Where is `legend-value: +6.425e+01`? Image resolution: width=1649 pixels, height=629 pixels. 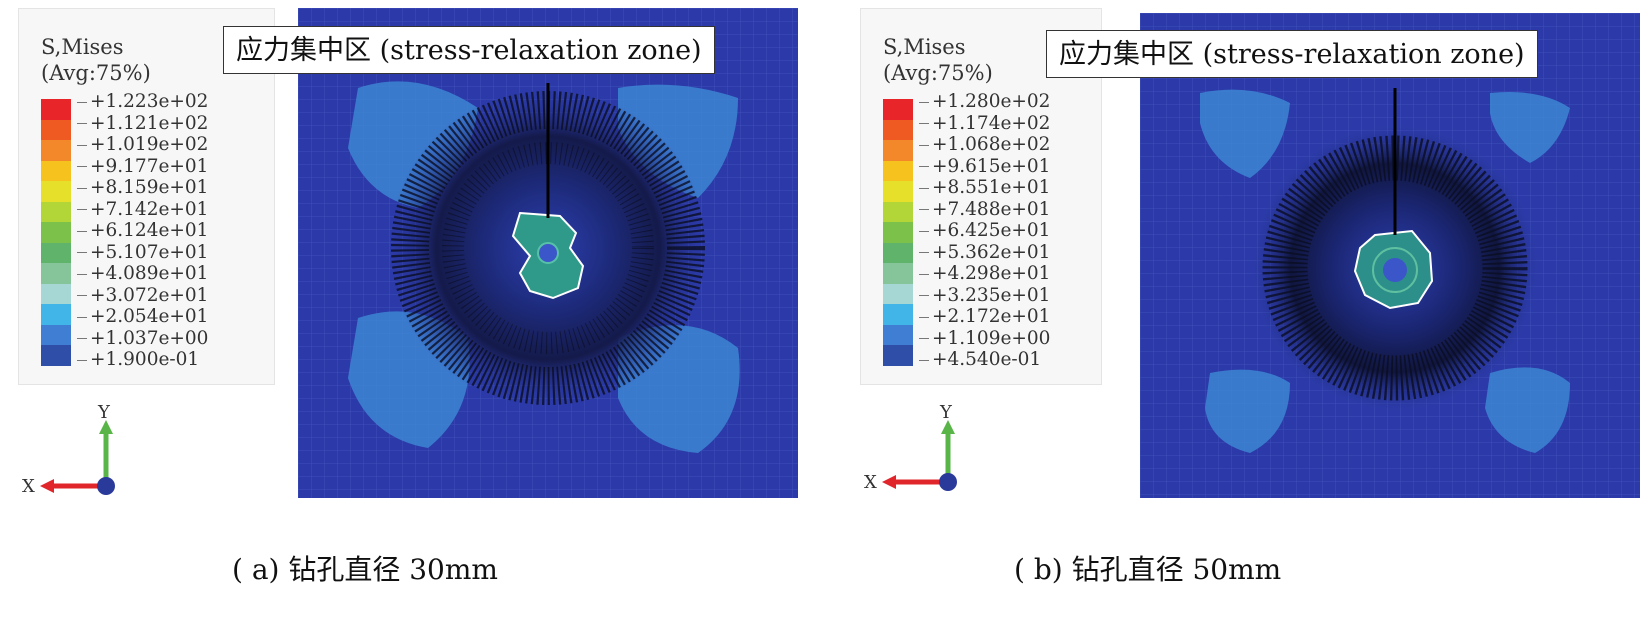
legend-value: +6.425e+01 is located at coordinates (984, 231).